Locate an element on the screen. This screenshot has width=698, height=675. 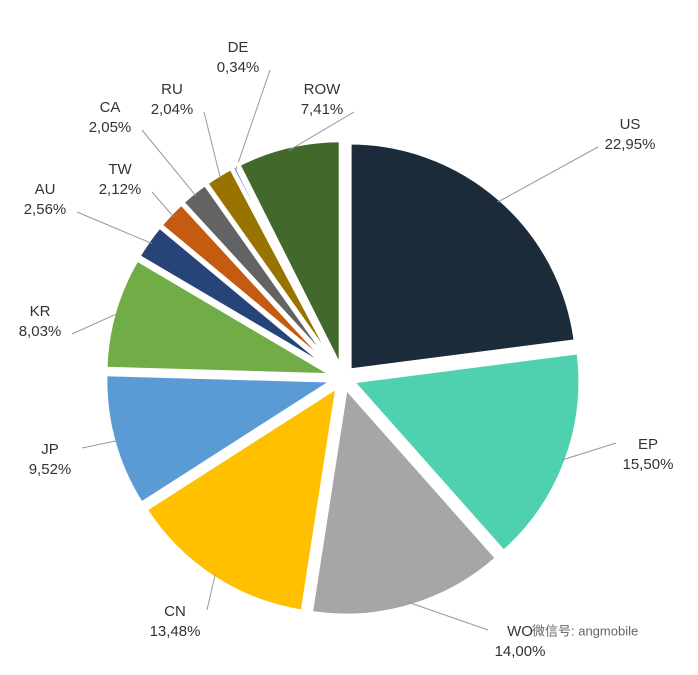
slice-value-label: 13,48% is located at coordinates (175, 631).